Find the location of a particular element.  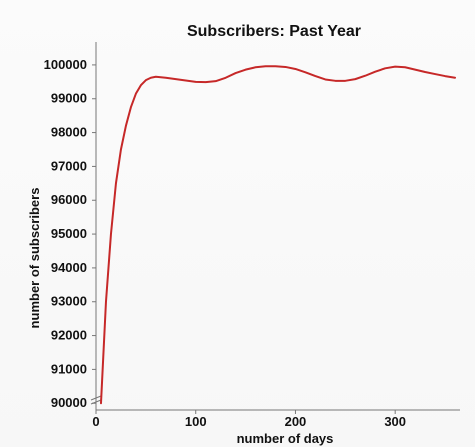

x-tick-label: 200 is located at coordinates (296, 421).